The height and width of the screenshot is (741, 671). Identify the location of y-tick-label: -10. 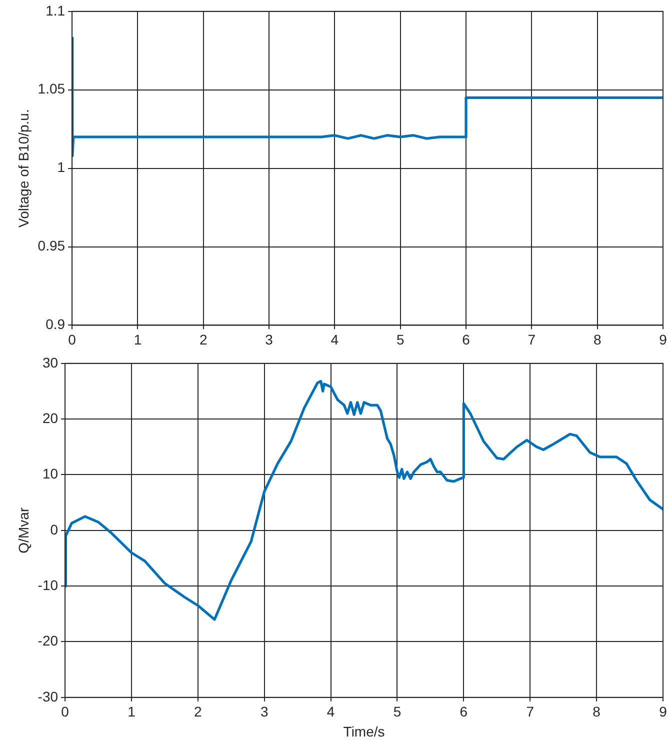
(48, 584).